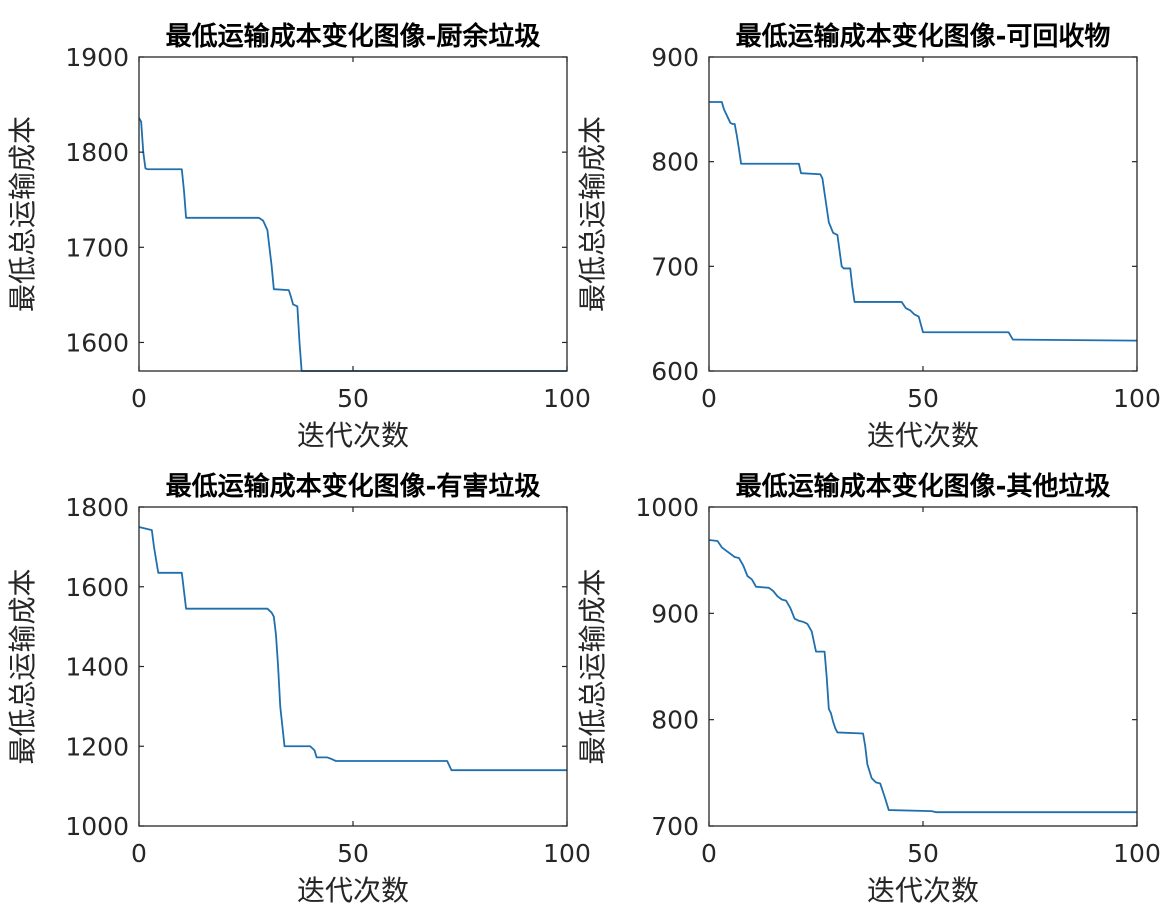 This screenshot has width=1169, height=924. I want to click on chart-title: 最低运输成本变化图像-其他垃圾, so click(924, 486).